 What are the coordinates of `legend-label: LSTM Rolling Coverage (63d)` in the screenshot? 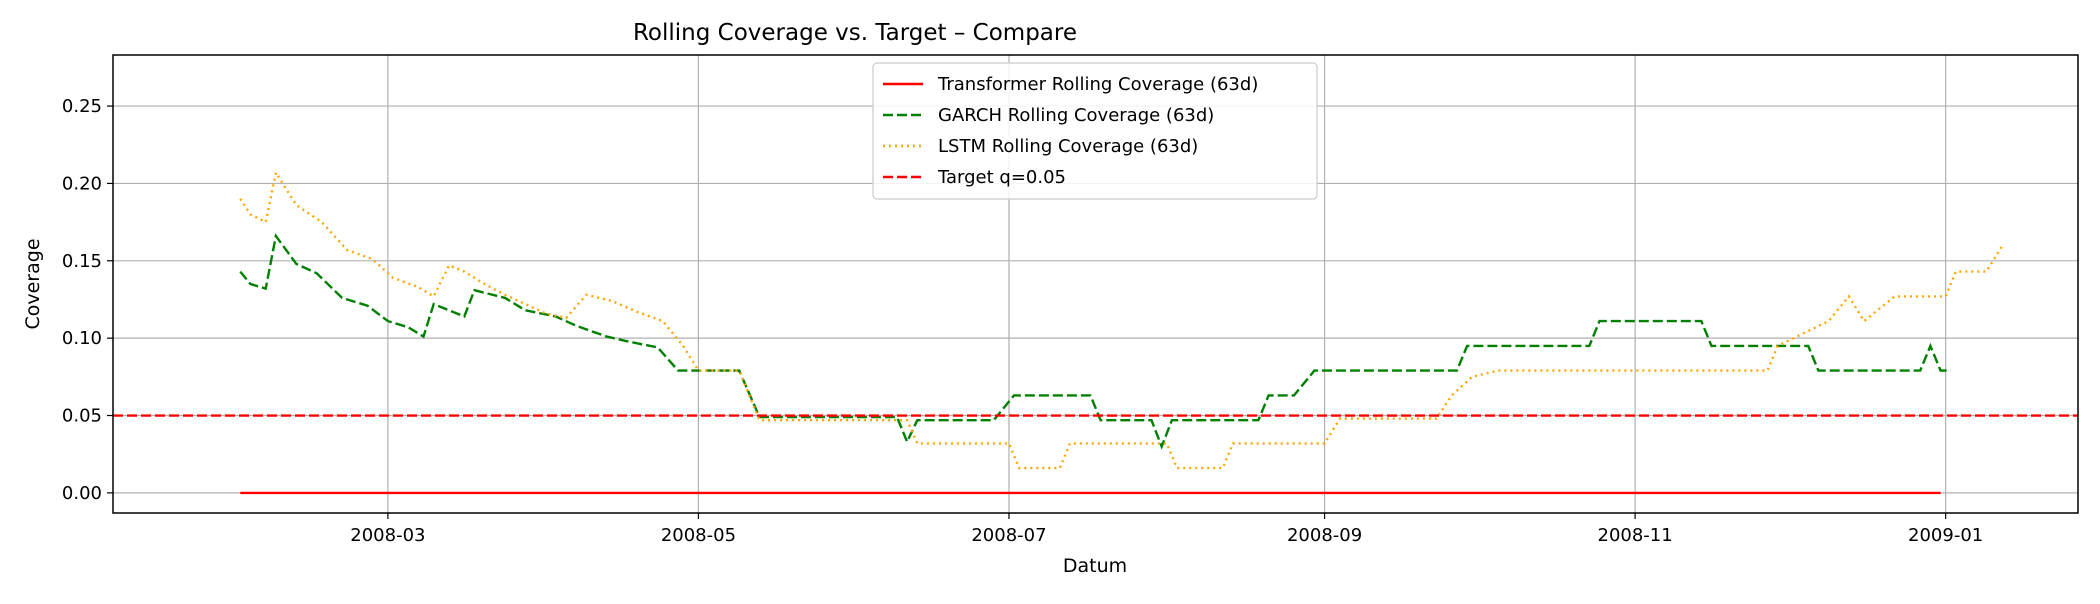 It's located at (1068, 146).